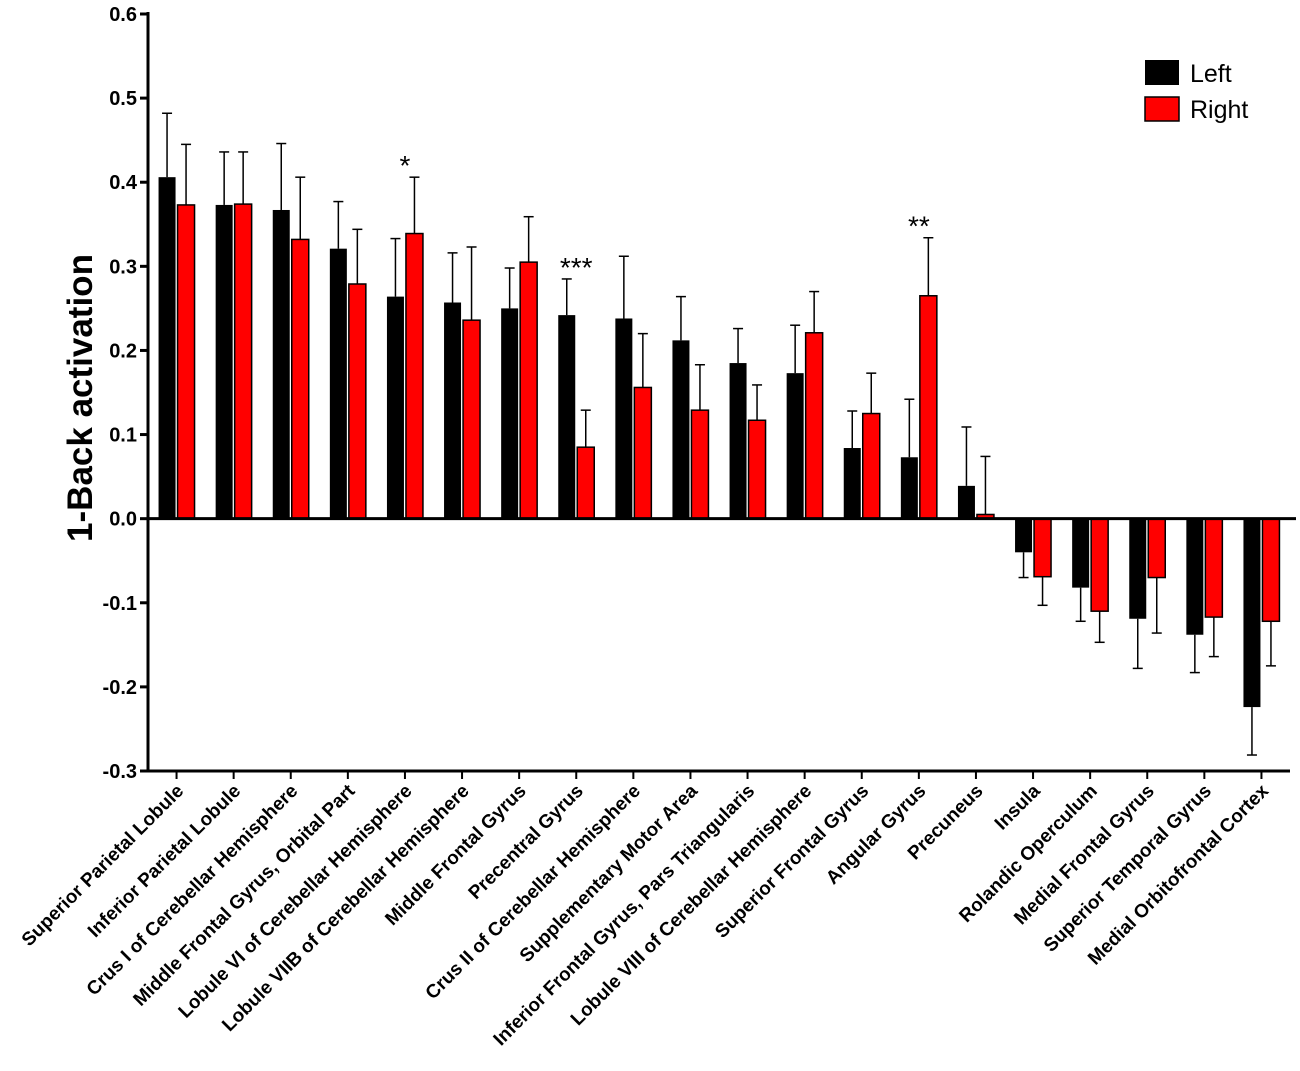 Image resolution: width=1300 pixels, height=1071 pixels. What do you see at coordinates (664, 216) in the screenshot?
I see `significance-annotations: ******` at bounding box center [664, 216].